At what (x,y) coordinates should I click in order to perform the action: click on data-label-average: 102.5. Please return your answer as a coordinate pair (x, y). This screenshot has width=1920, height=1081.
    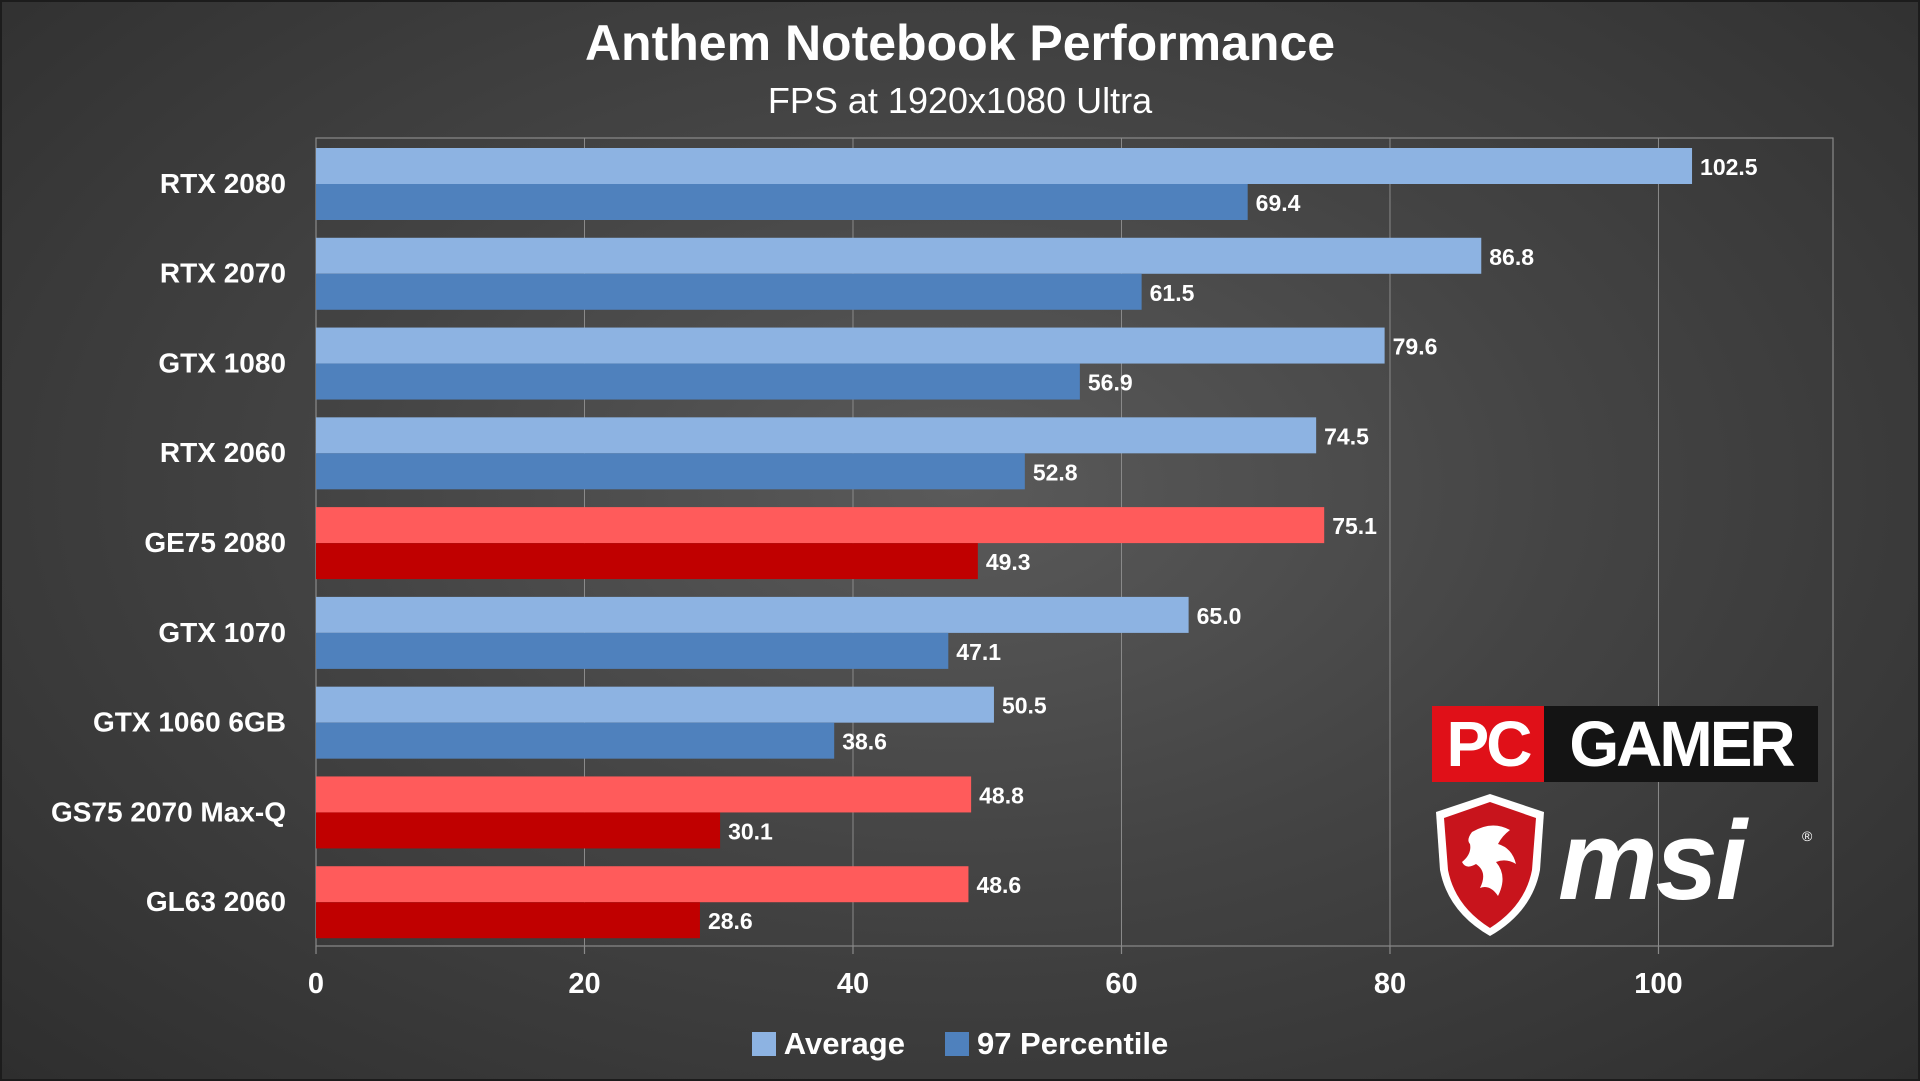
    Looking at the image, I should click on (1729, 167).